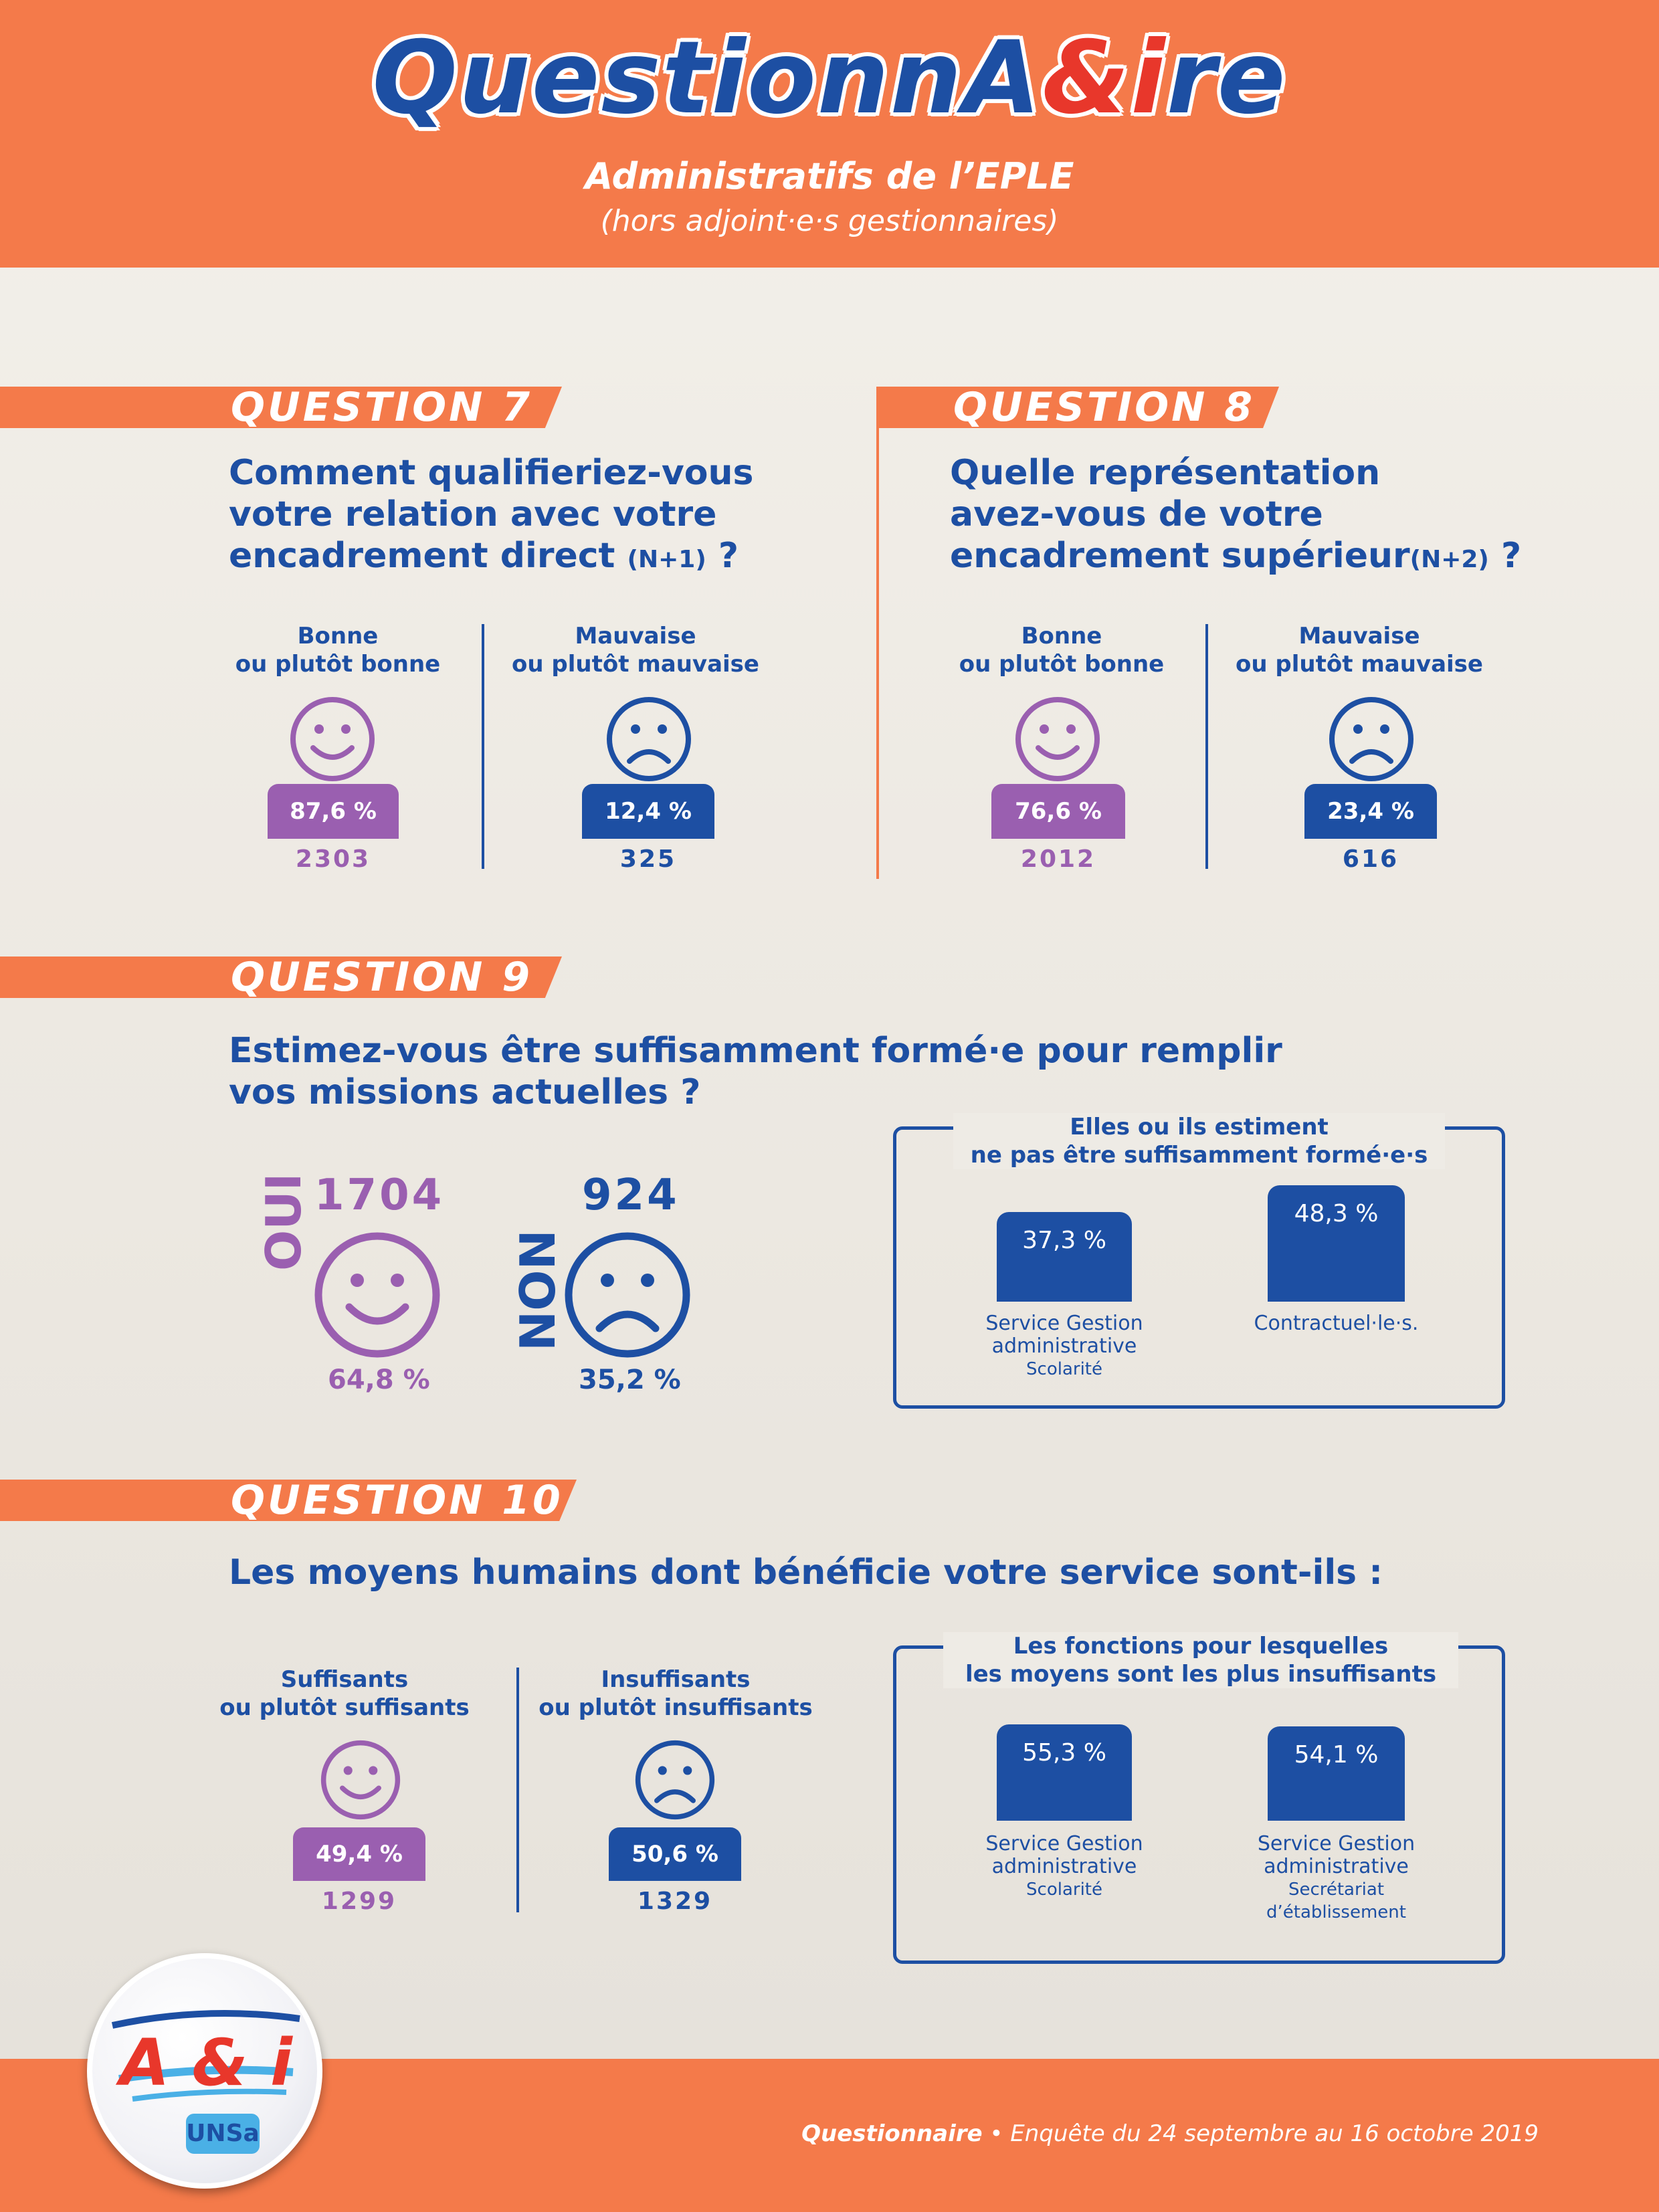 This screenshot has width=1659, height=2212. Describe the element at coordinates (1064, 1772) in the screenshot. I see `q10-bar-0: 55,3 %` at that location.